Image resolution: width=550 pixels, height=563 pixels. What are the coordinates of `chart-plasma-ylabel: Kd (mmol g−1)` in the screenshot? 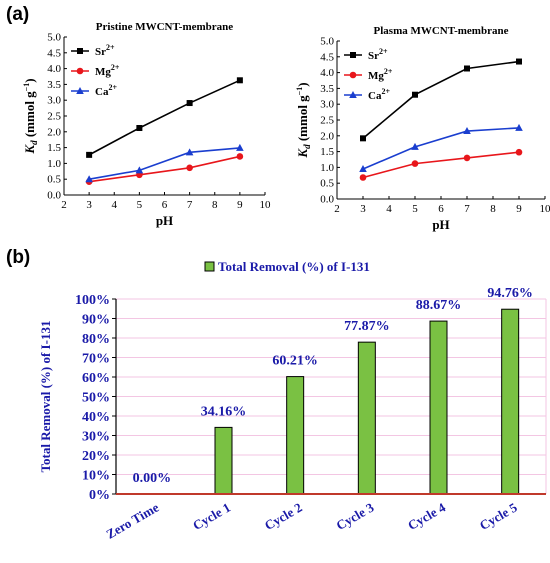 It's located at (303, 120).